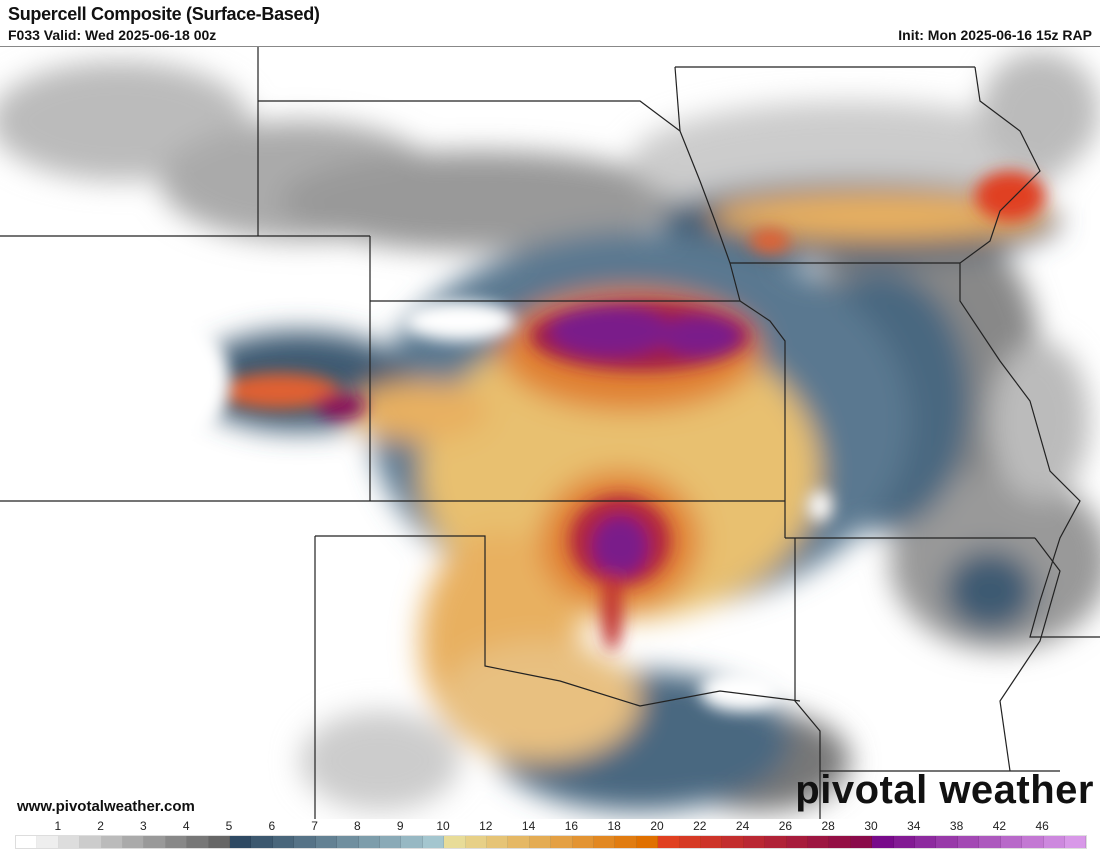 This screenshot has width=1100, height=850. What do you see at coordinates (314, 826) in the screenshot?
I see `colorbar-tick-label: 7` at bounding box center [314, 826].